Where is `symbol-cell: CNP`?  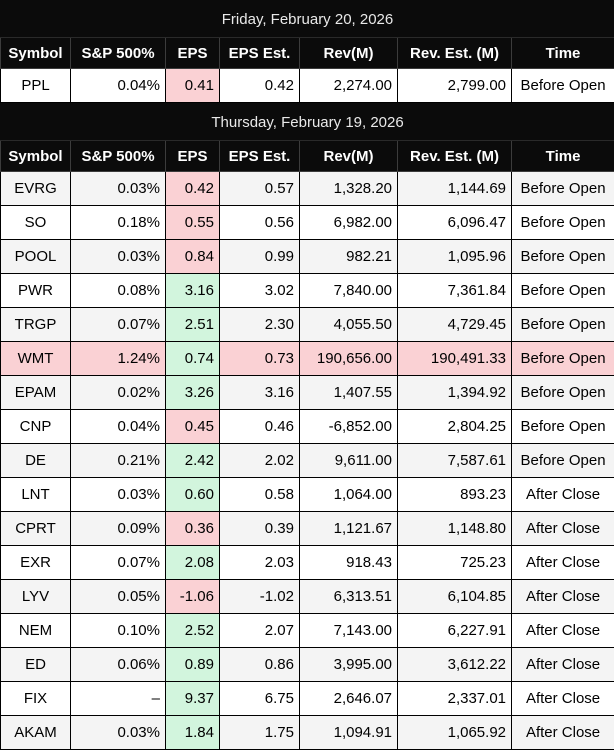
symbol-cell: CNP is located at coordinates (36, 427).